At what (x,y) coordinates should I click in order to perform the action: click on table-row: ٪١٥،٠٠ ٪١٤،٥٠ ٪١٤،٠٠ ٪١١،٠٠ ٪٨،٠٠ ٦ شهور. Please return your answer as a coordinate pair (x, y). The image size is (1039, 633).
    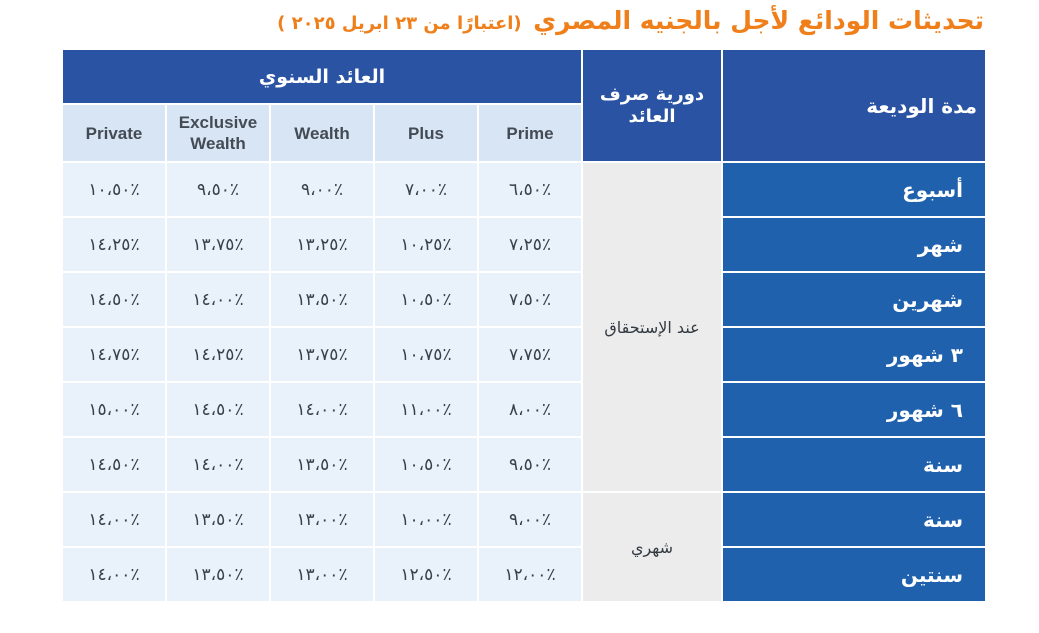
    Looking at the image, I should click on (524, 409).